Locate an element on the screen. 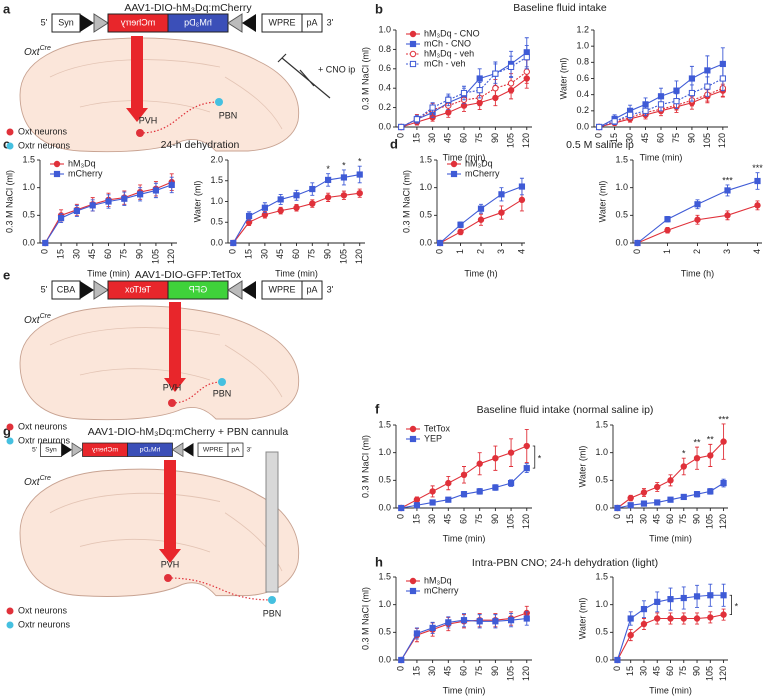 The height and width of the screenshot is (698, 773). x-tick-label: 120 is located at coordinates (526, 521).